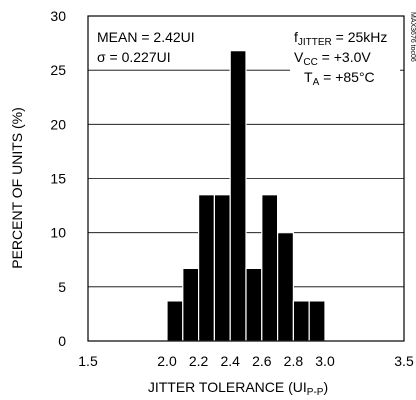  What do you see at coordinates (146, 37) in the screenshot?
I see `mean-annotation: MEAN = 2.42UI` at bounding box center [146, 37].